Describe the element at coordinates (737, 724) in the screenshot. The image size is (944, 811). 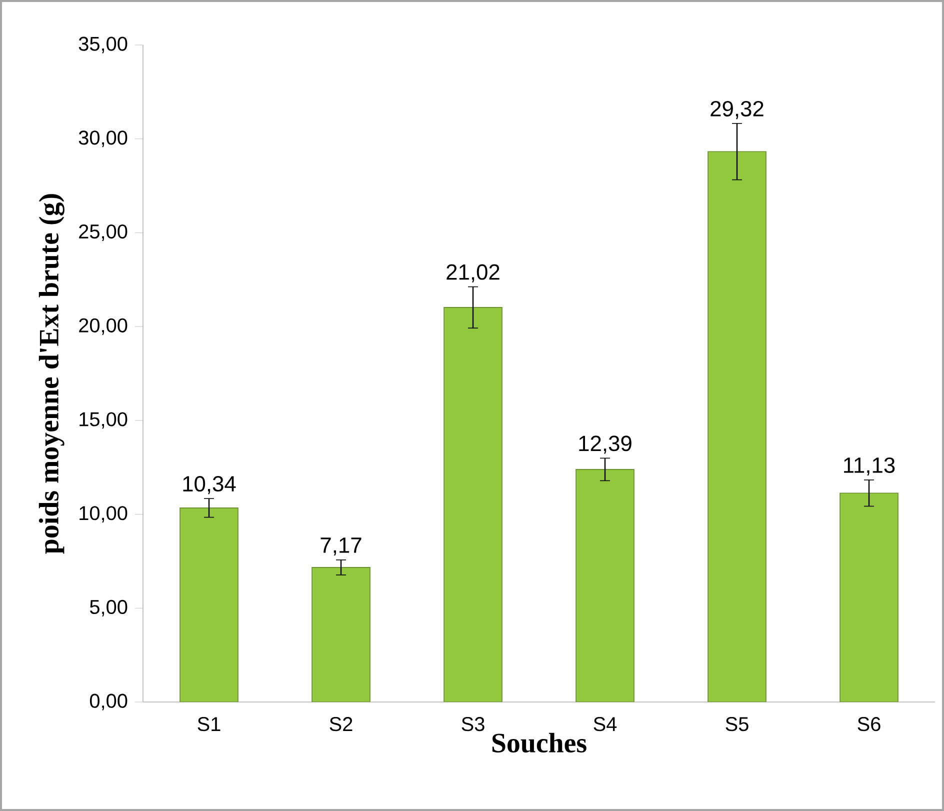
I see `x-tick-label: S5` at that location.